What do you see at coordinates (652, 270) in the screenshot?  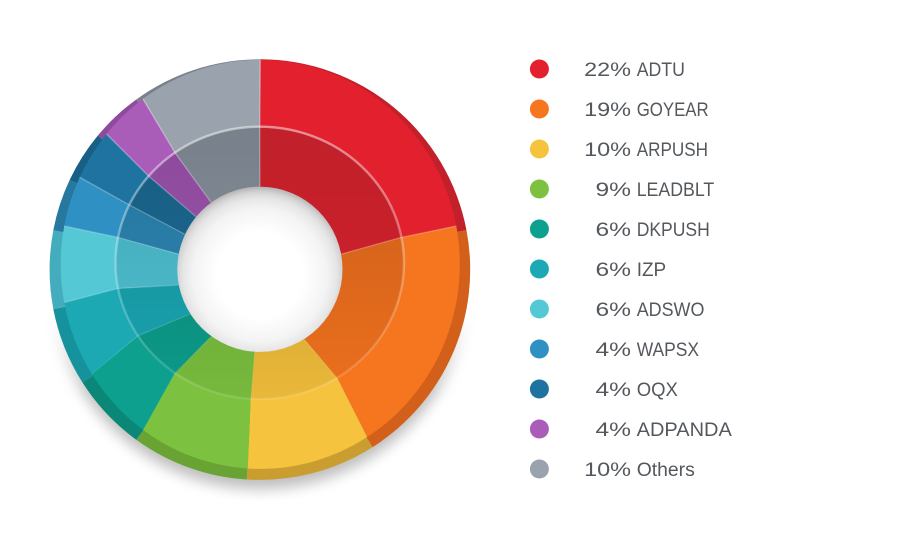 I see `svg-text: IZP` at bounding box center [652, 270].